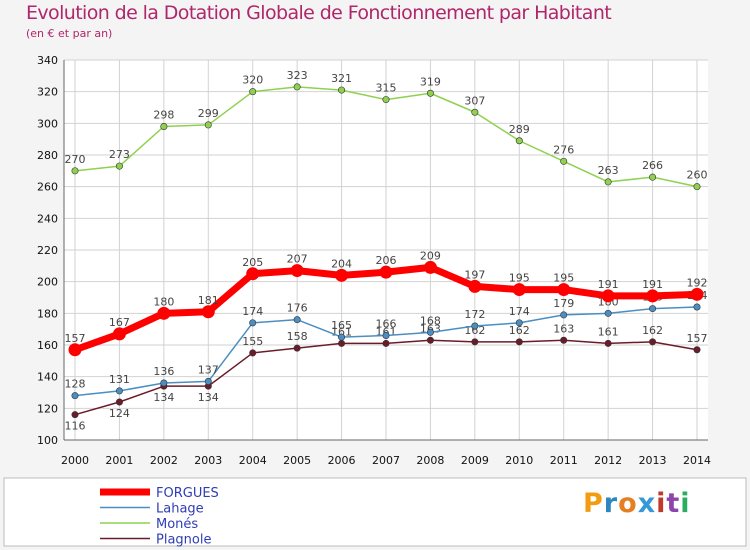 The image size is (750, 550). Describe the element at coordinates (519, 460) in the screenshot. I see `x-tick-label: 2010` at that location.